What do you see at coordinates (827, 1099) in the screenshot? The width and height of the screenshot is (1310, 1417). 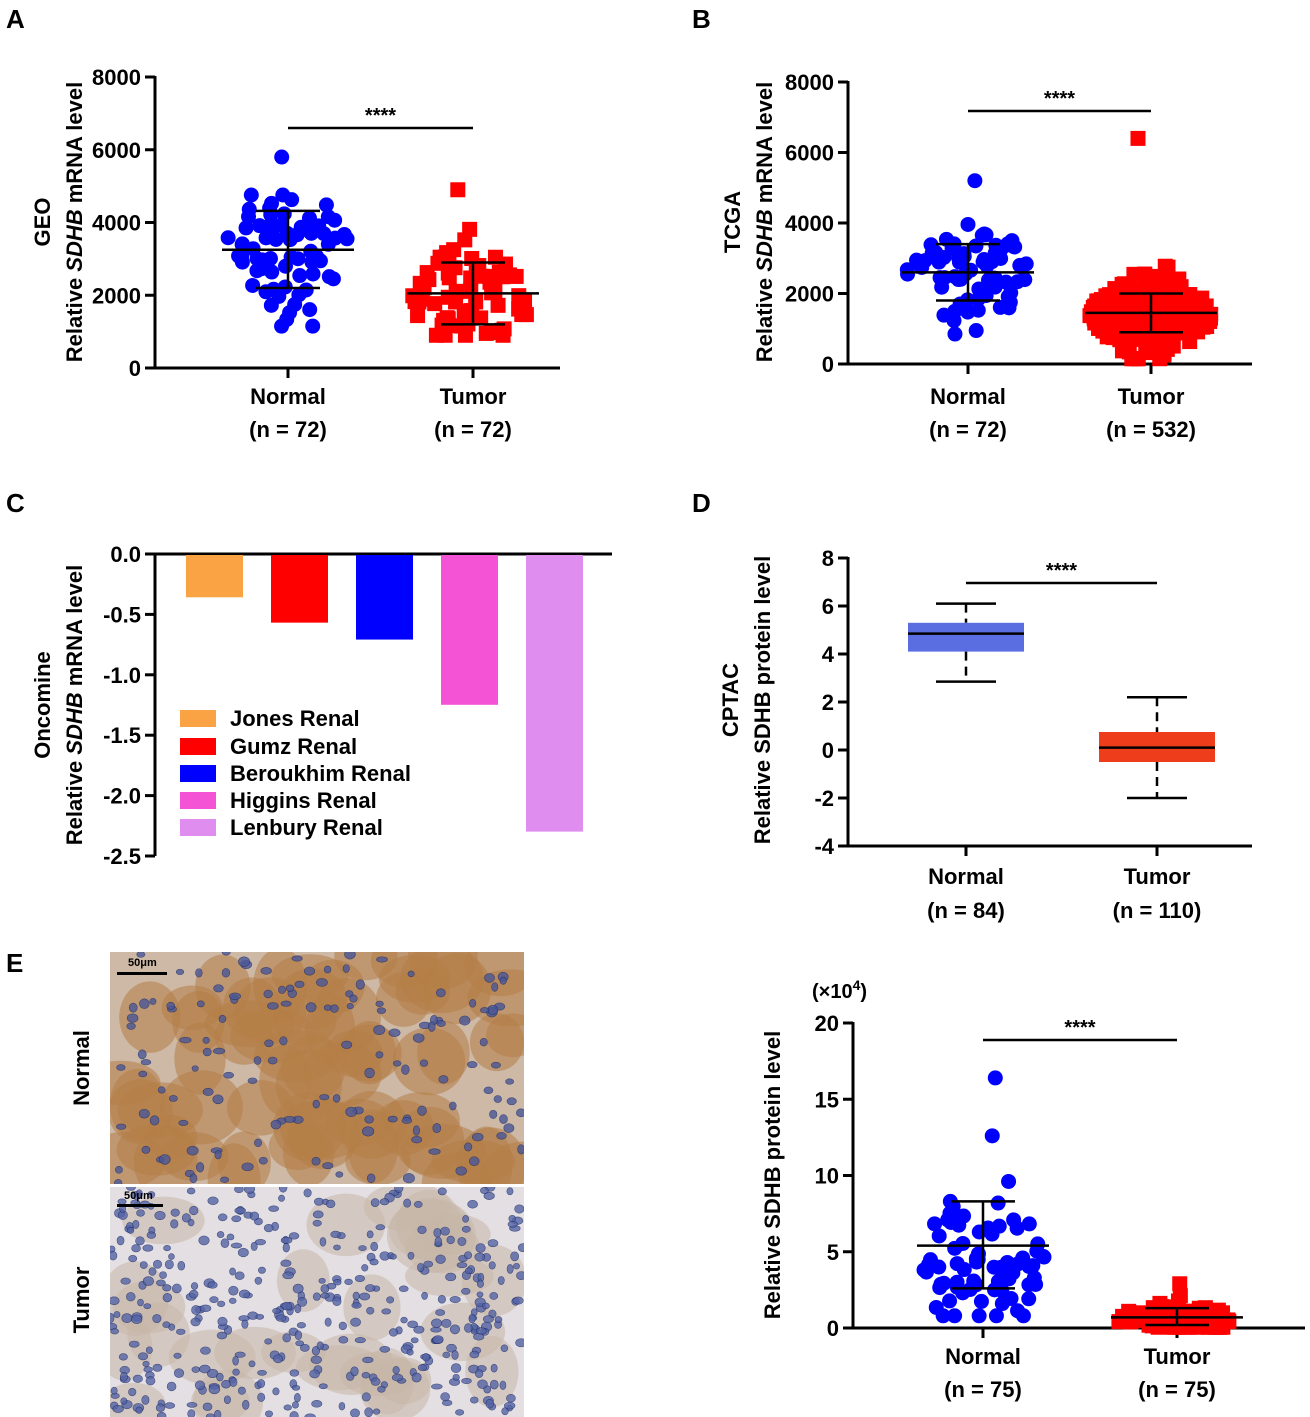 I see `y-tick-label-e: 15` at bounding box center [827, 1099].